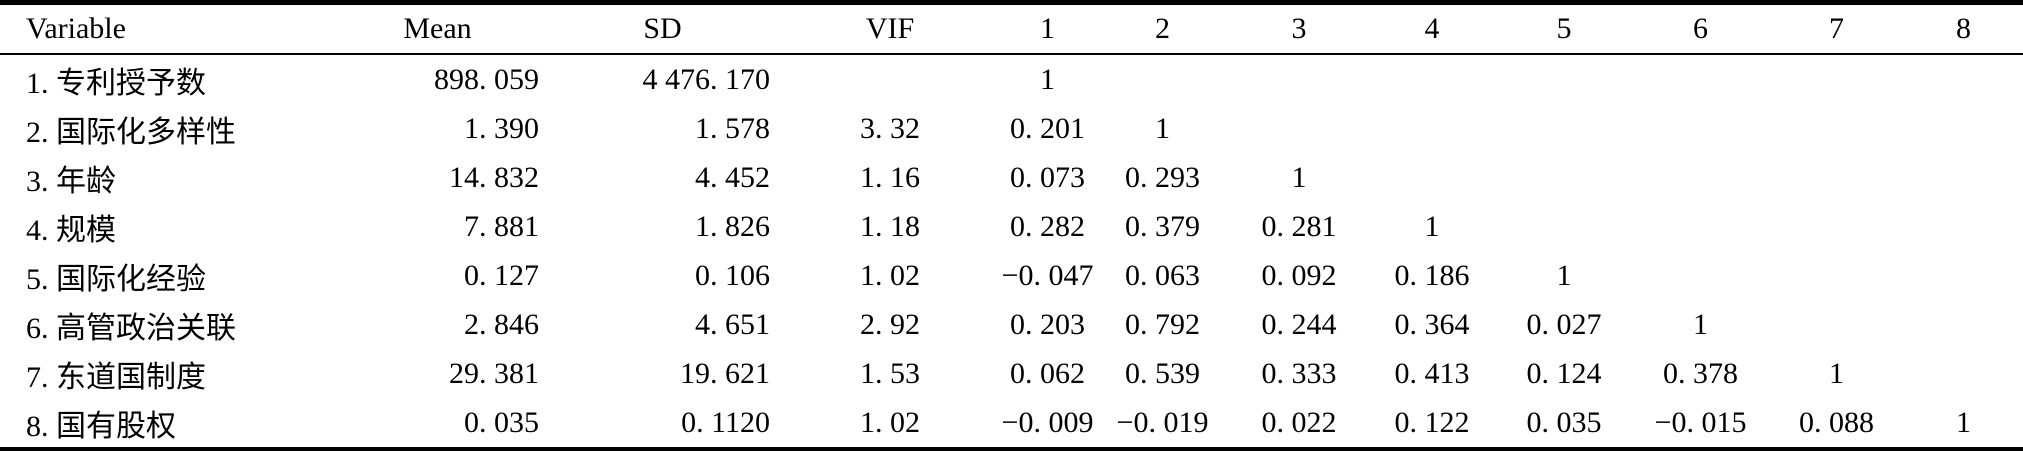  Describe the element at coordinates (501, 226) in the screenshot. I see `cell-mean: 7. 881` at that location.